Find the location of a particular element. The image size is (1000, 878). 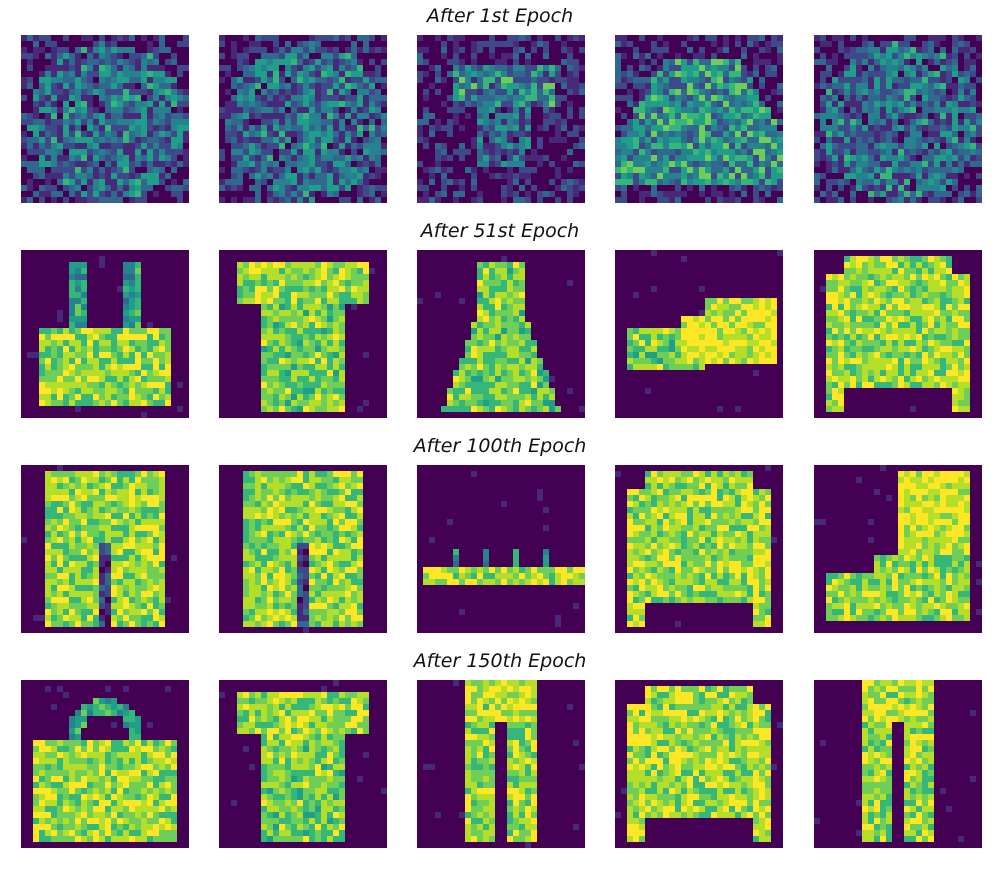

generated-image-sneaker is located at coordinates (699, 334).